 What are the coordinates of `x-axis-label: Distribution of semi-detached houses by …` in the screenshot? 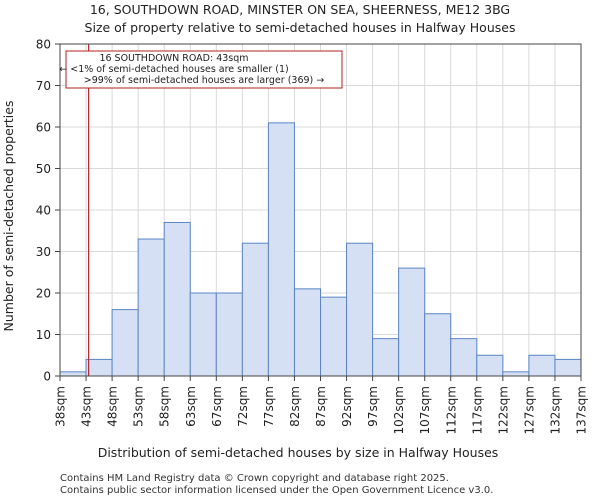 It's located at (298, 452).